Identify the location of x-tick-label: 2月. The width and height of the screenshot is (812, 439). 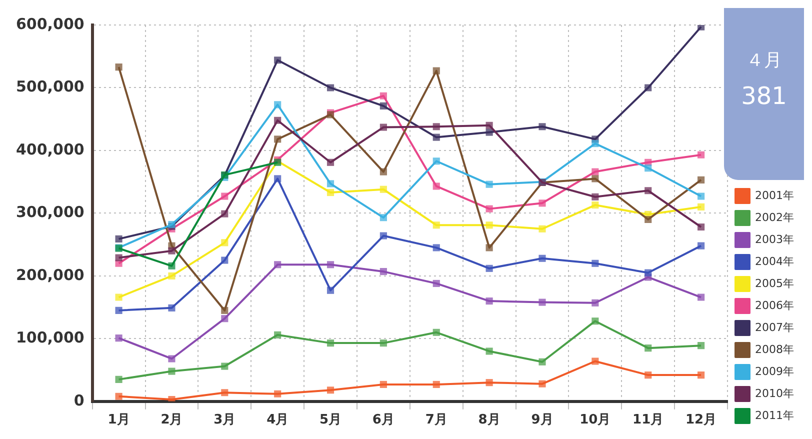
(171, 420).